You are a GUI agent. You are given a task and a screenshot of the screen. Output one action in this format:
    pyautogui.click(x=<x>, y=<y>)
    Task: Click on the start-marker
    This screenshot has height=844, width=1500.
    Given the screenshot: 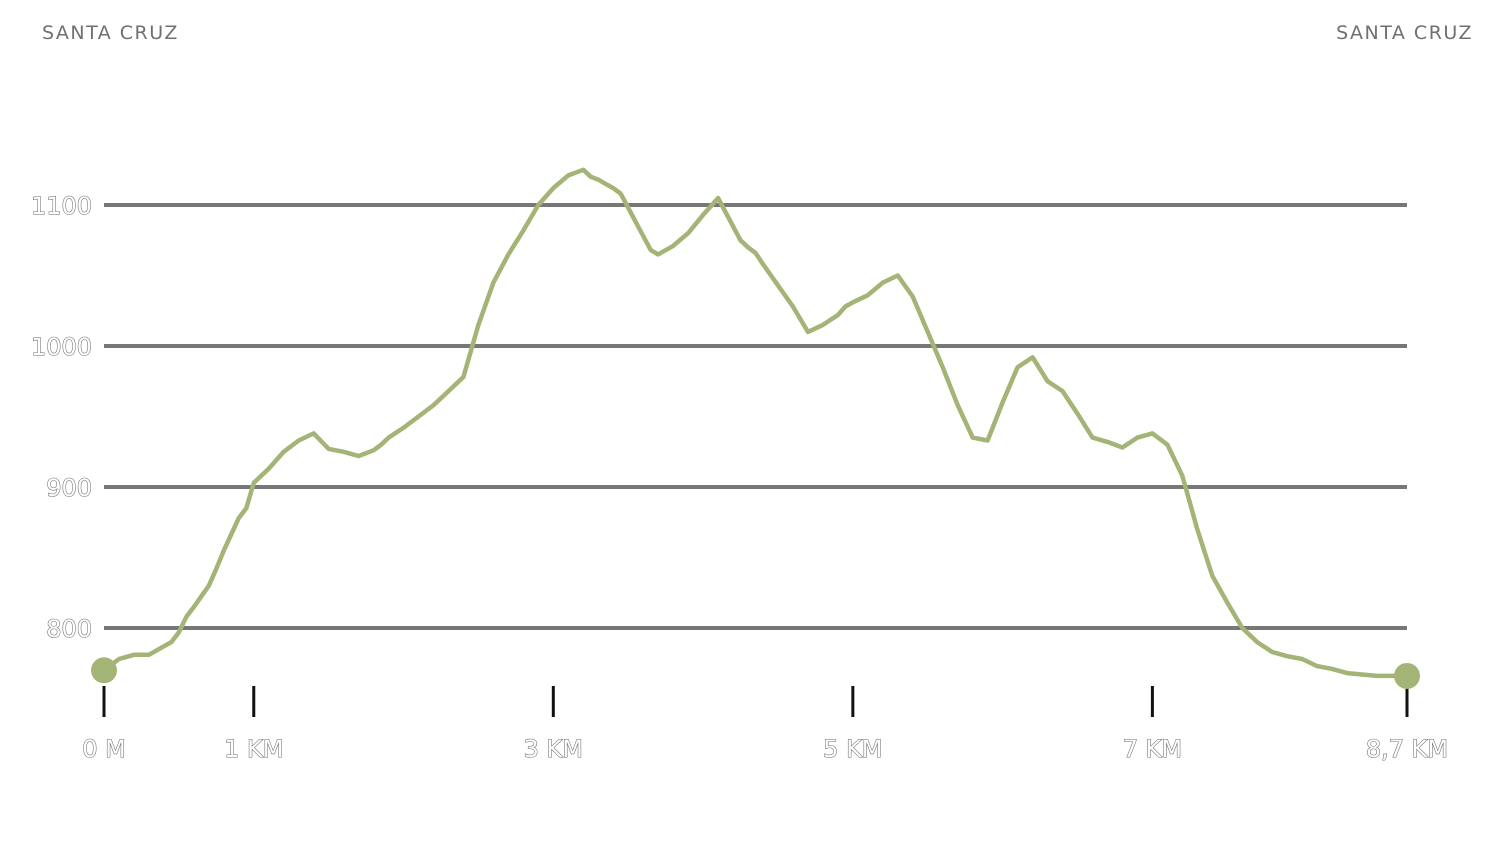 What is the action you would take?
    pyautogui.click(x=104, y=670)
    